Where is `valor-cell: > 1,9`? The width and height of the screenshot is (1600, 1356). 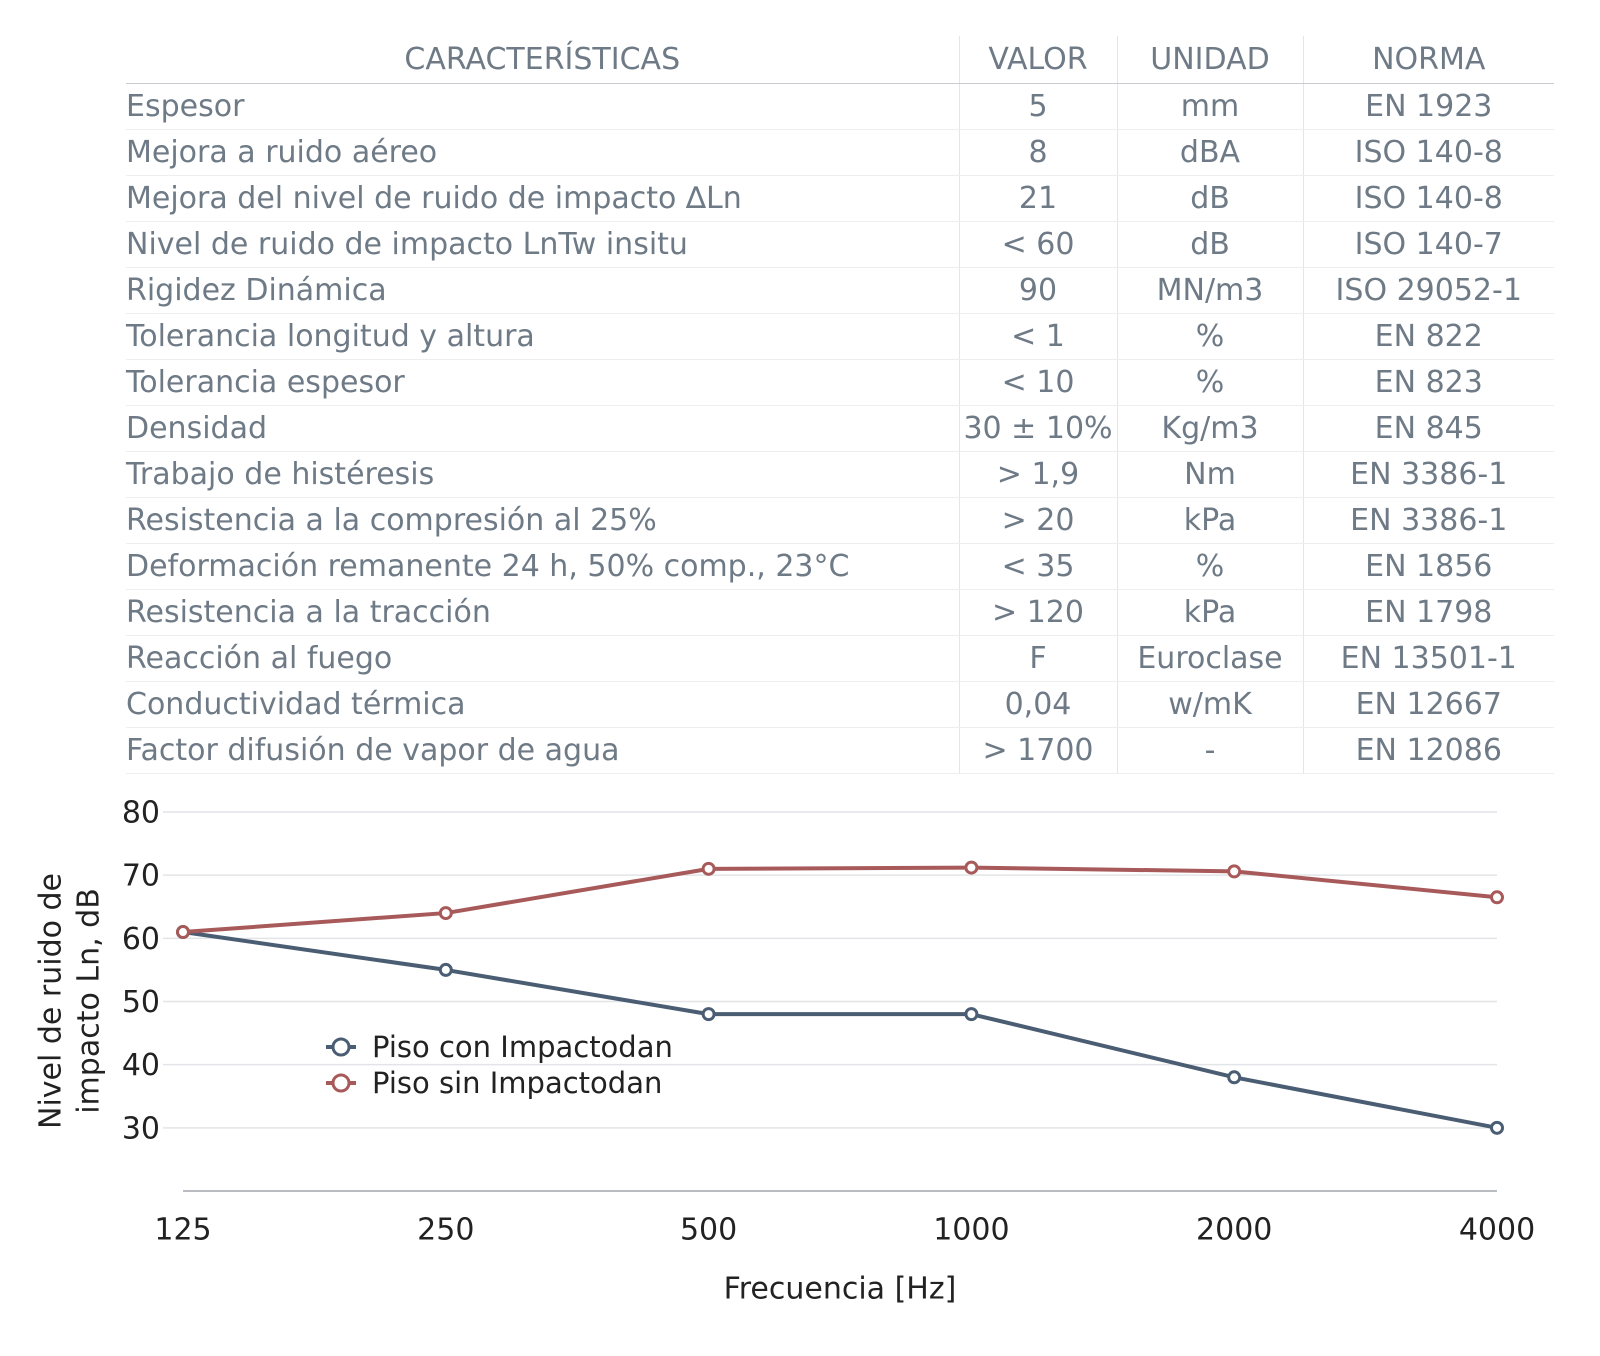
valor-cell: > 1,9 is located at coordinates (1037, 474).